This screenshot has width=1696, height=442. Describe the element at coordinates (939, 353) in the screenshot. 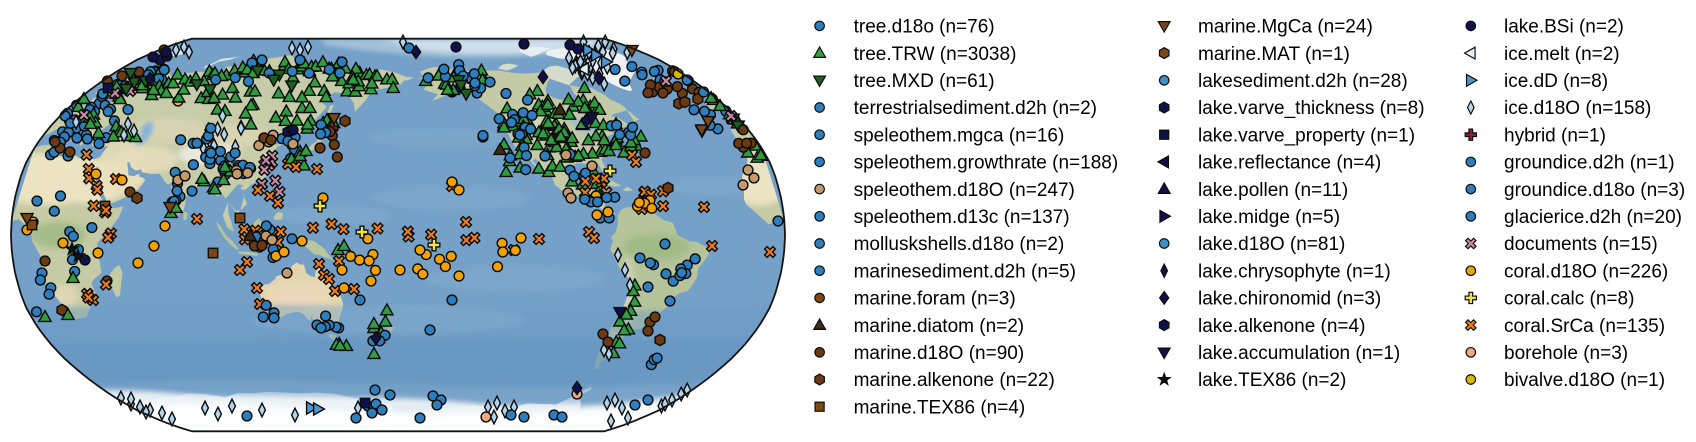

I see `svg-text: marine.d18O (n=90)` at that location.